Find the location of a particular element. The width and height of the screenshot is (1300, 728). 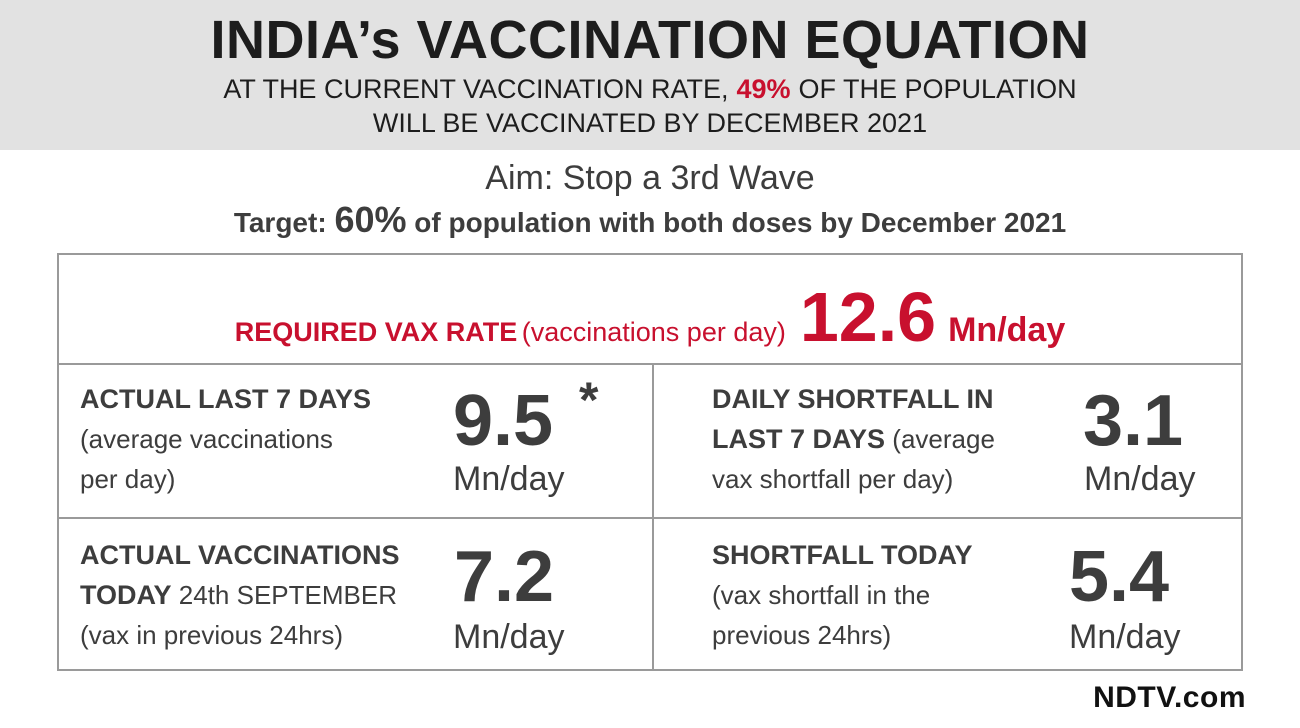

cell-title-2: TODAY 24th SEPTEMBER is located at coordinates (240, 595).